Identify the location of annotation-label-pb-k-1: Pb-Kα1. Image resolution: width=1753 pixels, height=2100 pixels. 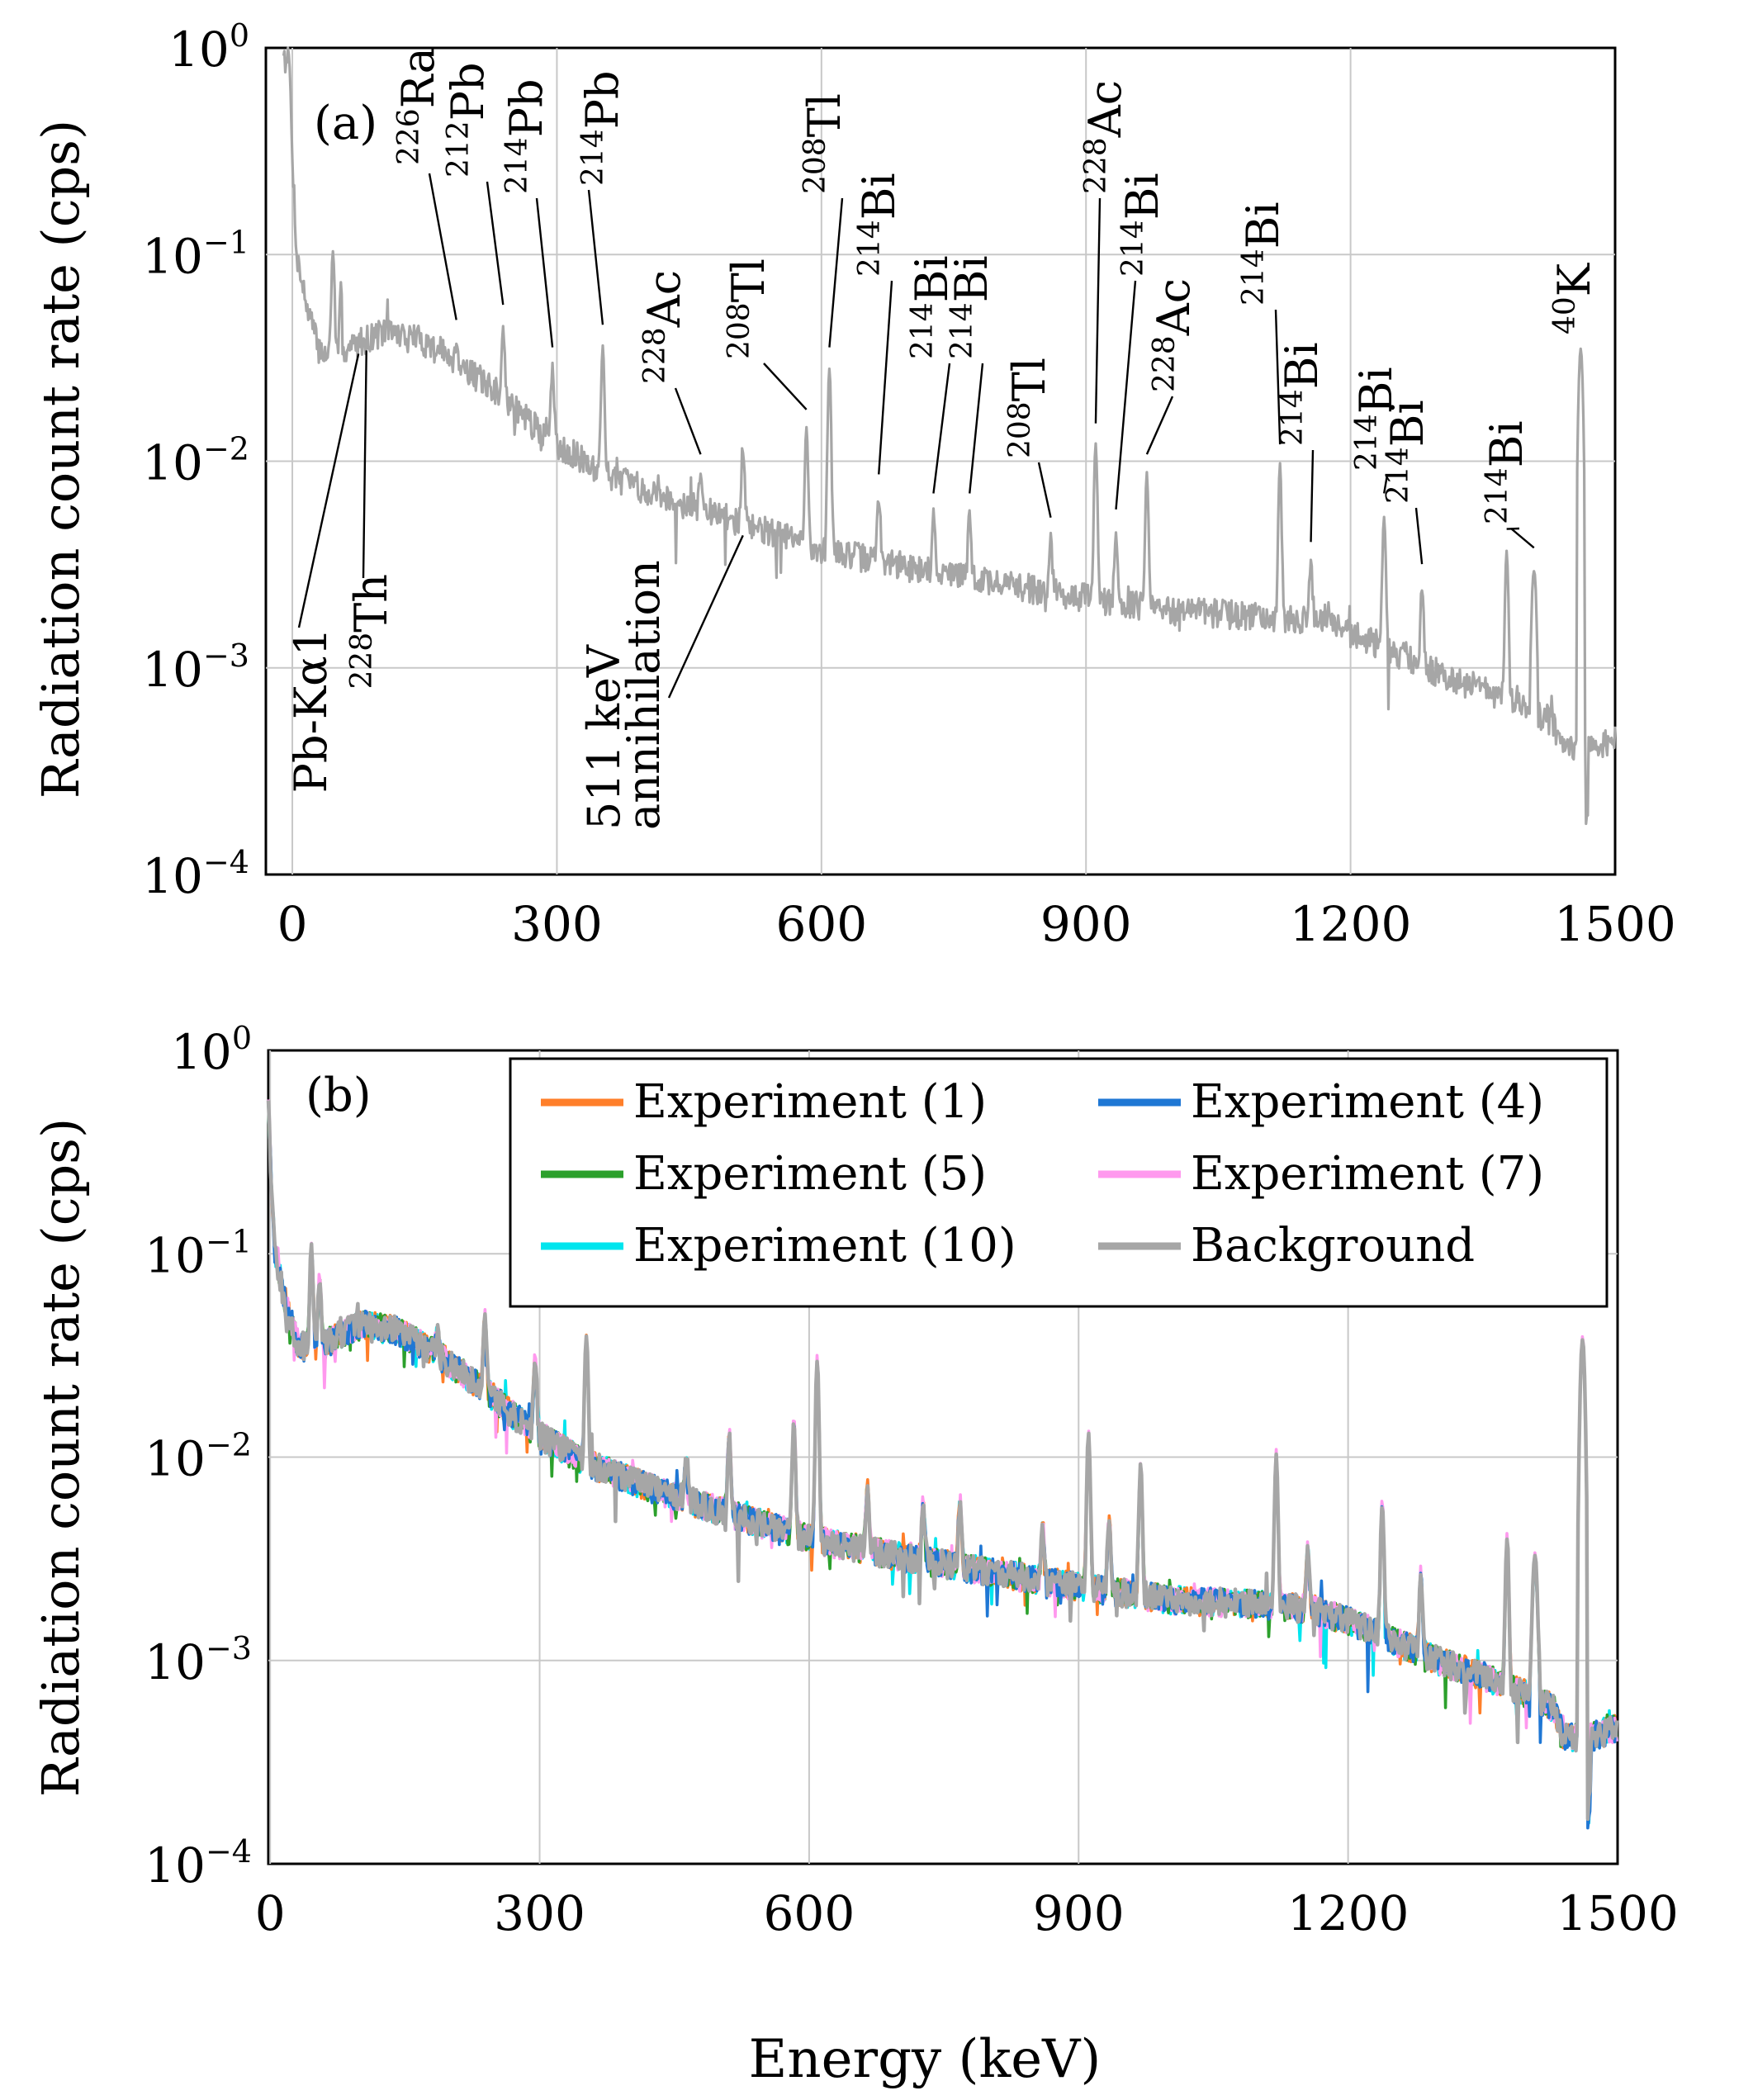
(311, 710).